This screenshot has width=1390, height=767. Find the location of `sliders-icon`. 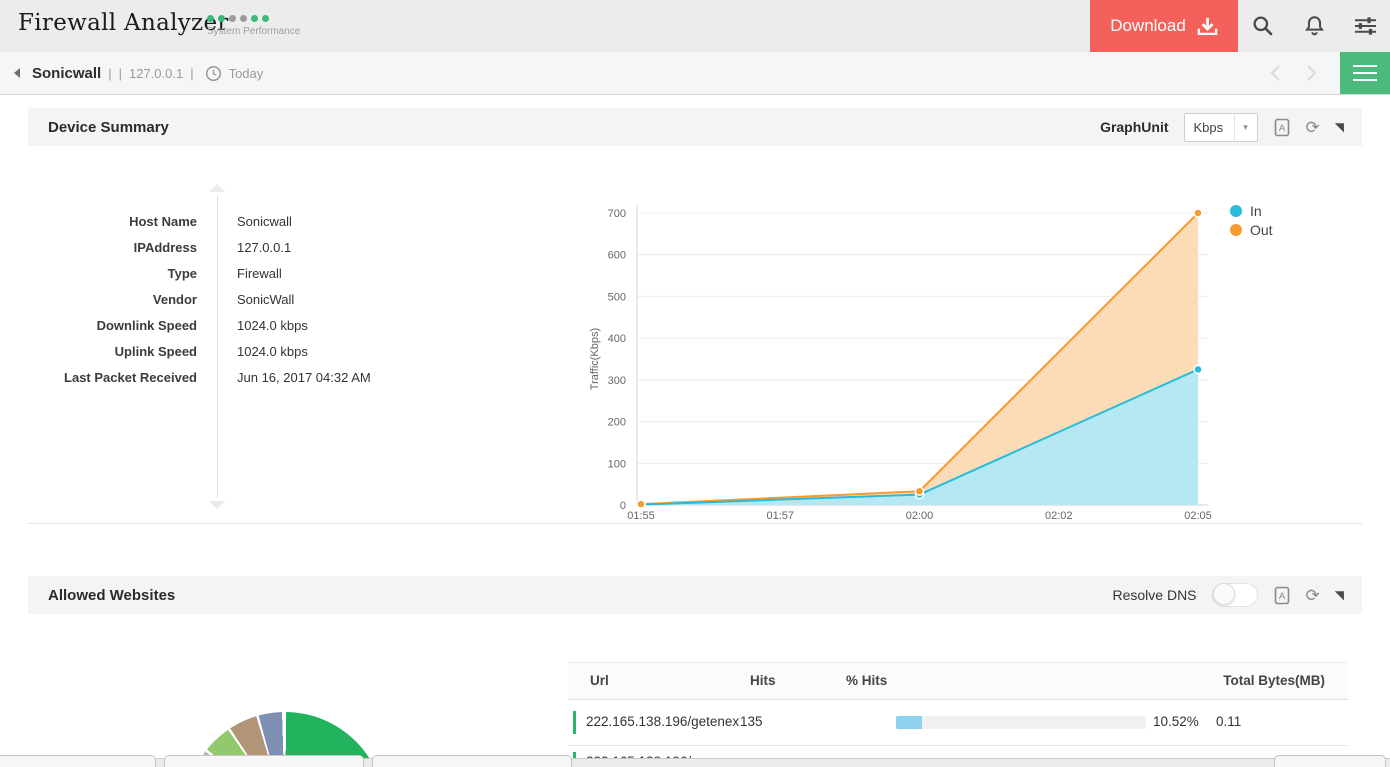

sliders-icon is located at coordinates (1365, 26).